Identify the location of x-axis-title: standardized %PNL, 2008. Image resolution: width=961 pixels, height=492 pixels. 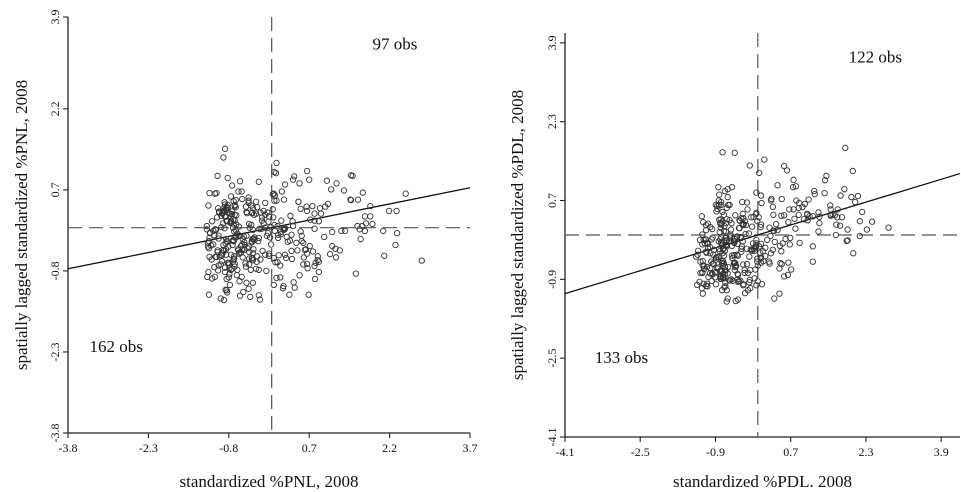
(269, 481).